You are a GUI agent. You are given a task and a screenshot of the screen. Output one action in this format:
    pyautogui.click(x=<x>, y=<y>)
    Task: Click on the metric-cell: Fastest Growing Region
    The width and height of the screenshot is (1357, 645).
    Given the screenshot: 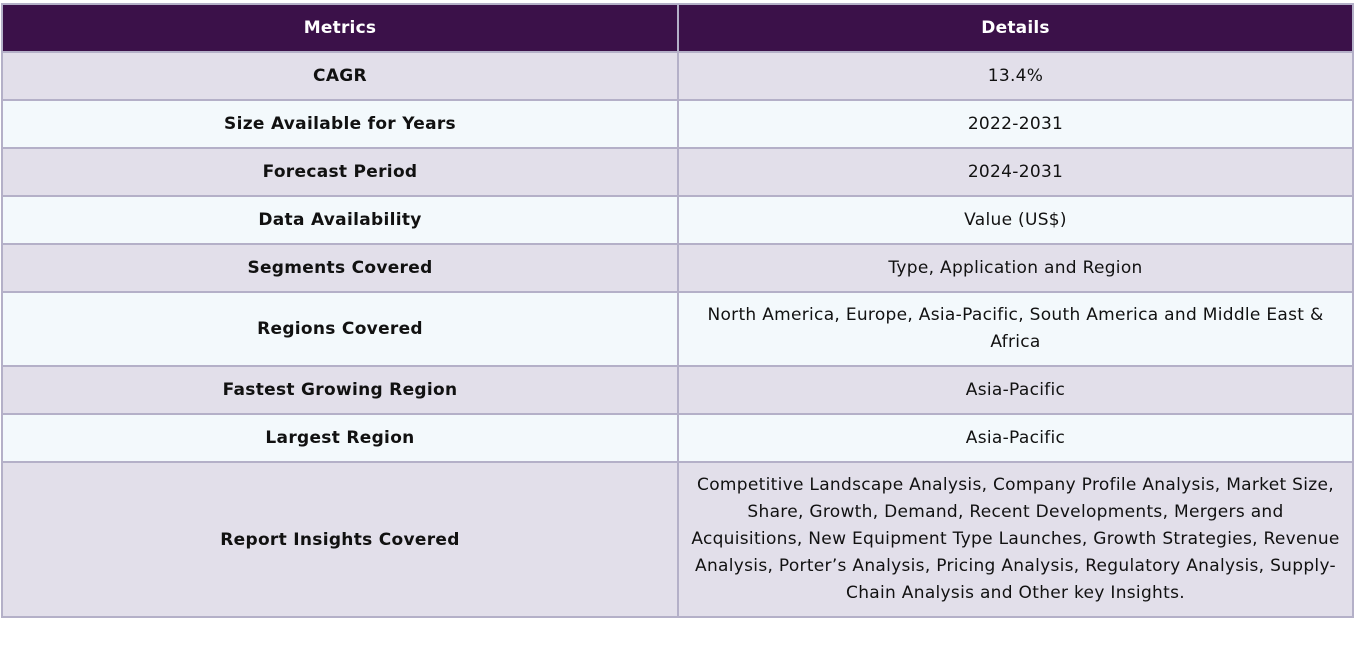 What is the action you would take?
    pyautogui.click(x=340, y=390)
    